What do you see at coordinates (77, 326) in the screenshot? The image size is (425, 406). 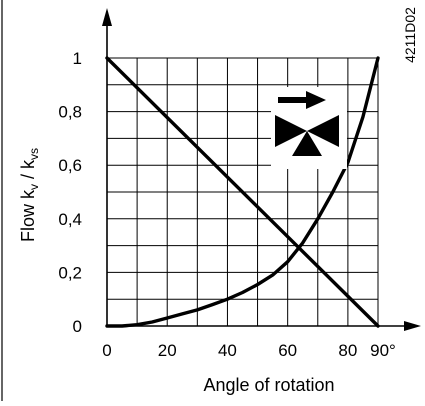 I see `y-tick-label: 0` at bounding box center [77, 326].